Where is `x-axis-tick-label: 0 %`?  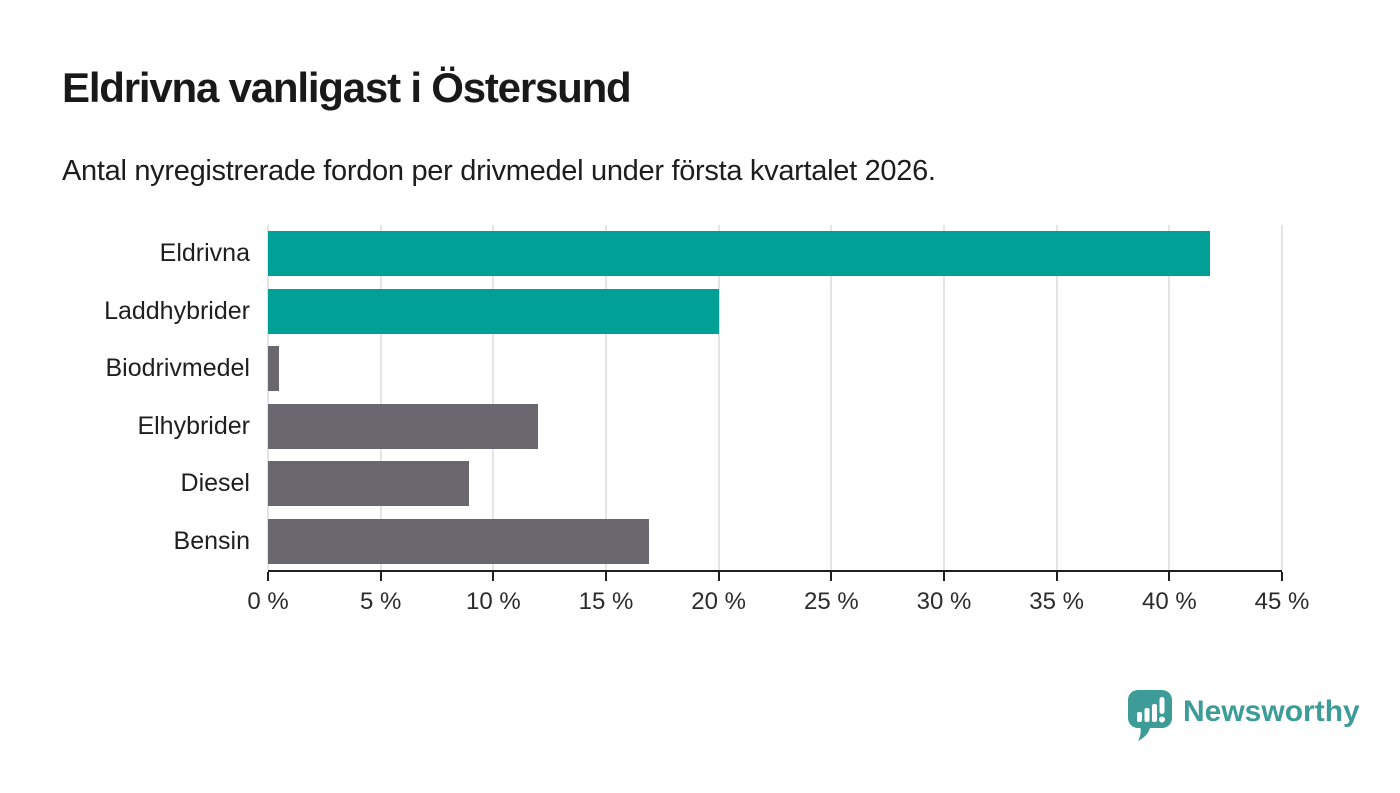 x-axis-tick-label: 0 % is located at coordinates (268, 601).